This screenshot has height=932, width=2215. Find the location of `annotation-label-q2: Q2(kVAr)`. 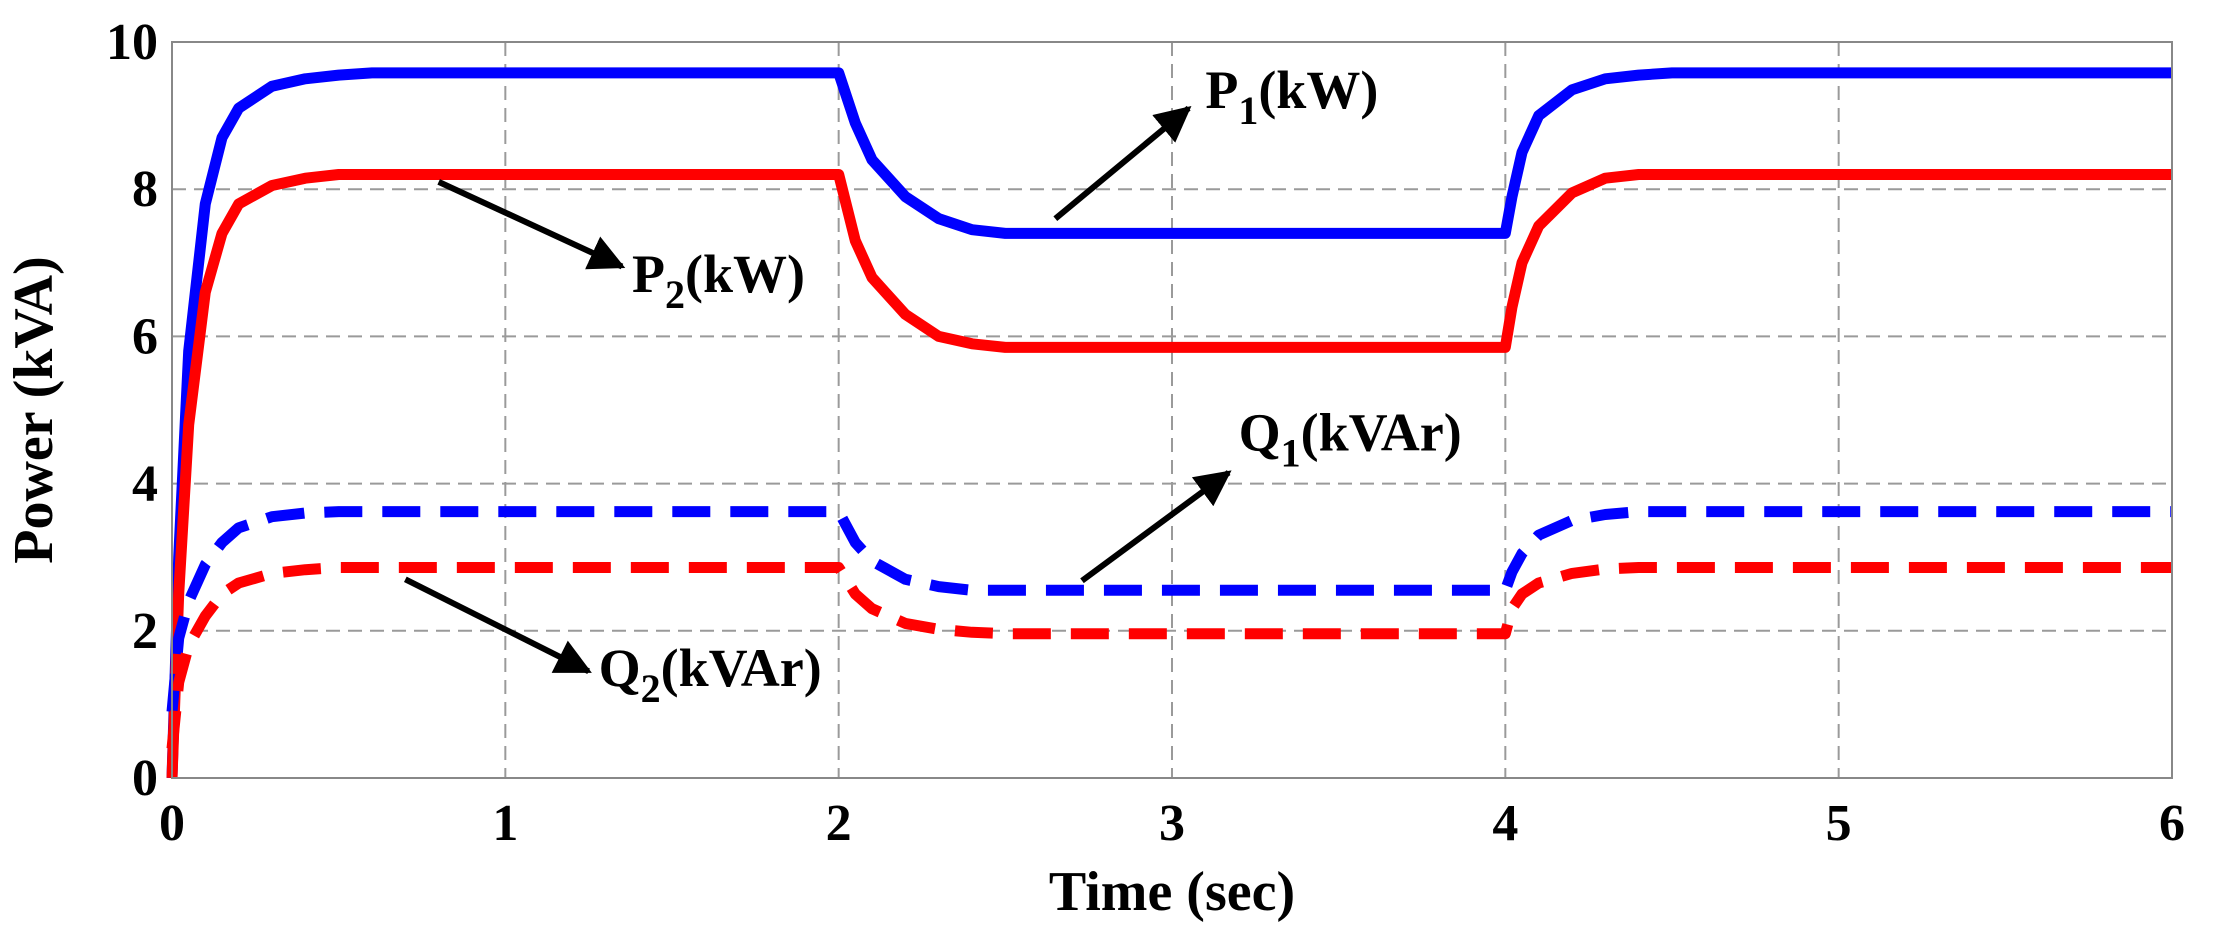

annotation-label-q2: Q2(kVAr) is located at coordinates (710, 674).